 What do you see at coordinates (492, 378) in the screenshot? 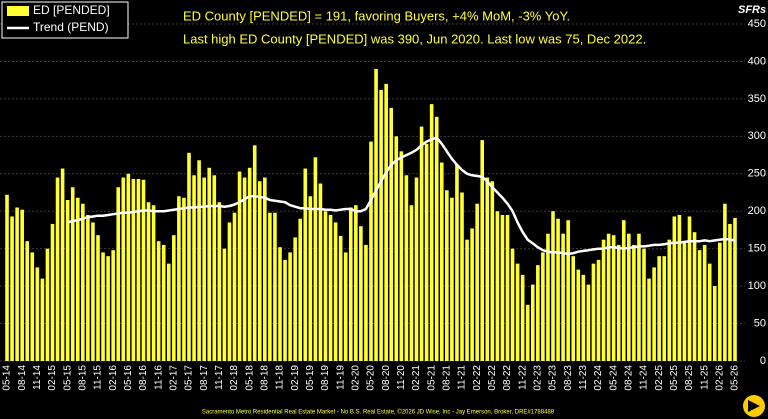
I see `x-tick-label: 05-22` at bounding box center [492, 378].